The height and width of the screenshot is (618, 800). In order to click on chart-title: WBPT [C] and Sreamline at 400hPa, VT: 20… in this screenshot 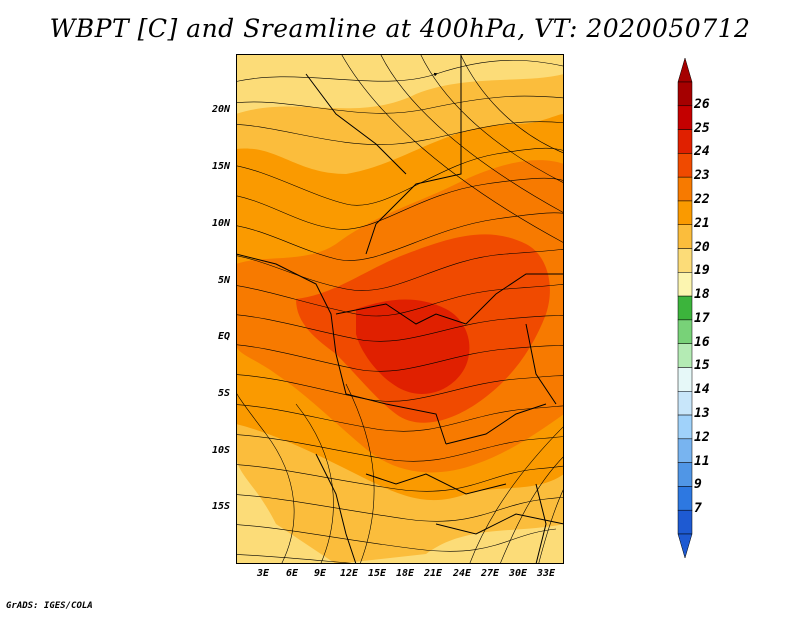, I will do `click(400, 28)`.